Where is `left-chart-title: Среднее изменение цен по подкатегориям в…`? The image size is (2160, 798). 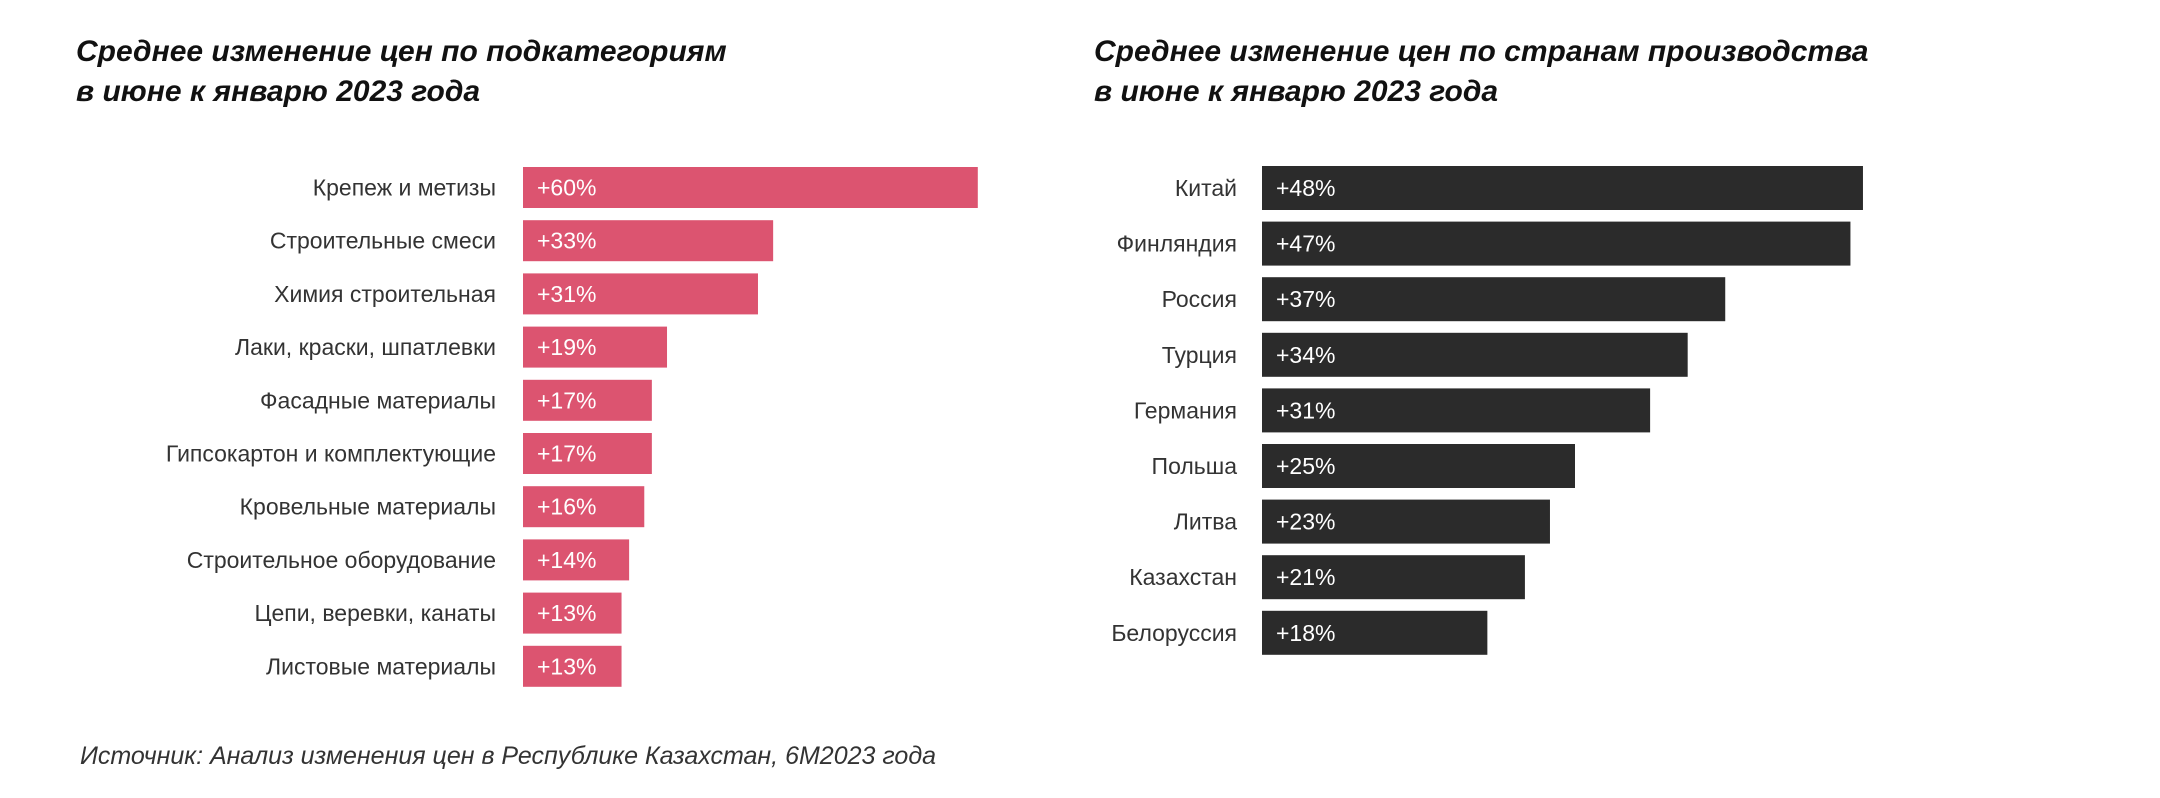
left-chart-title: Среднее изменение цен по подкатегориям в… is located at coordinates (401, 72).